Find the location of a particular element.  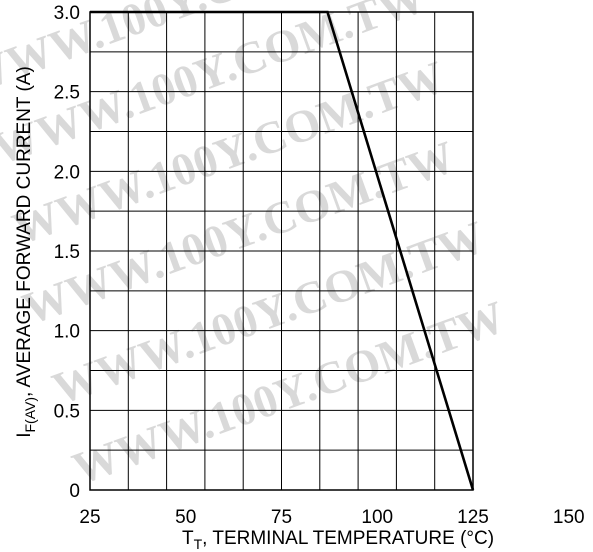

y-tick-label: 1.5 is located at coordinates (67, 252).